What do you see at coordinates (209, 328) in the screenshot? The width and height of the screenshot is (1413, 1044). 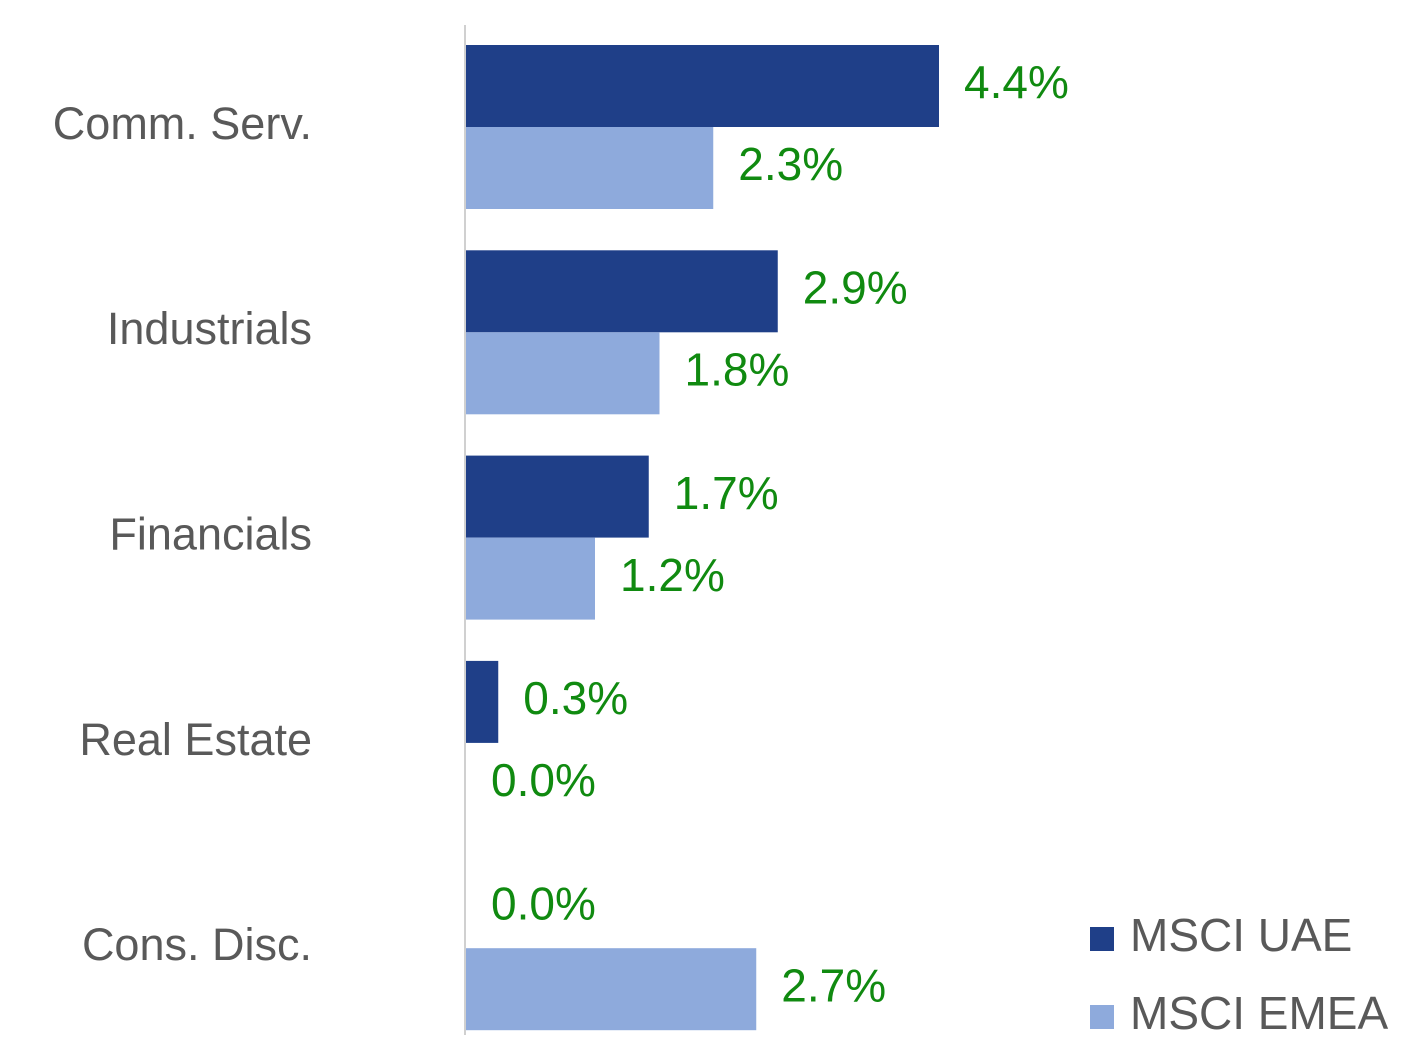 I see `category-label: Industrials` at bounding box center [209, 328].